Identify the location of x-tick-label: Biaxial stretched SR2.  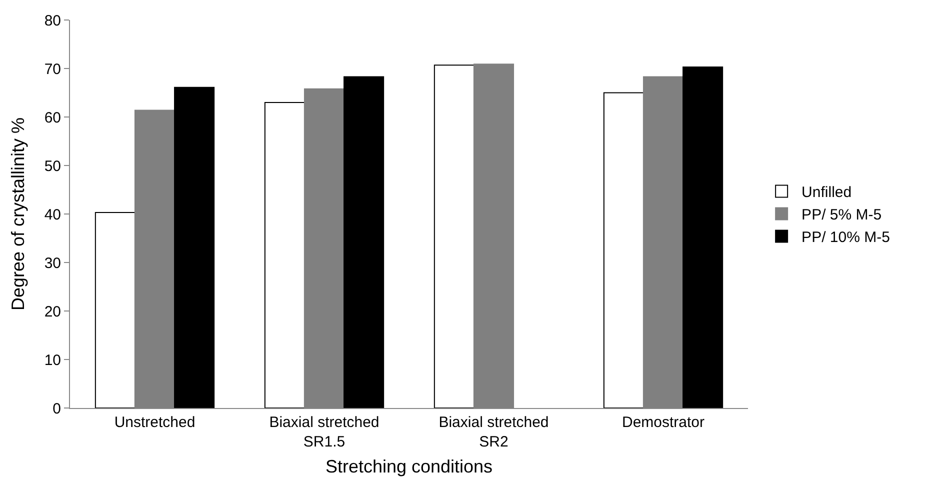
(493, 432).